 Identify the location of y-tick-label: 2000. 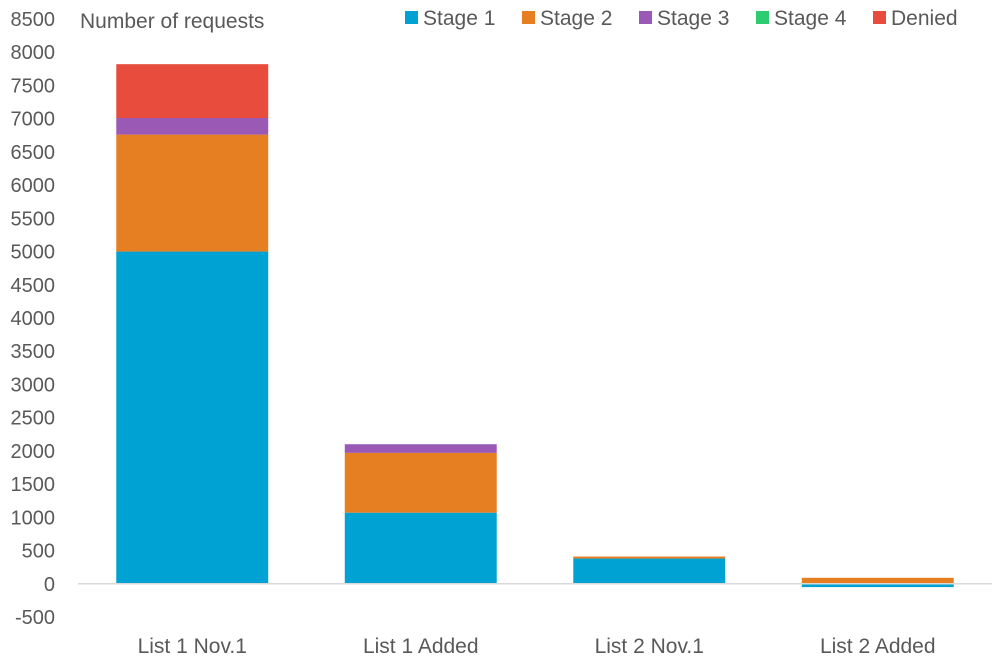
(33, 452).